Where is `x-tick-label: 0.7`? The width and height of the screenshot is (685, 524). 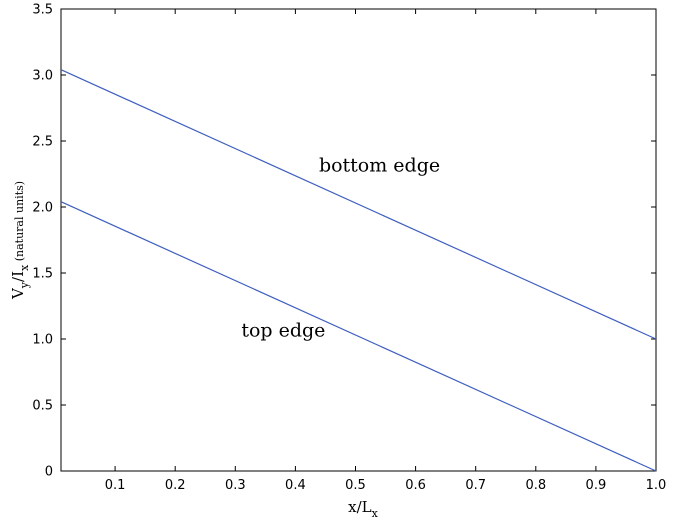
x-tick-label: 0.7 is located at coordinates (475, 485).